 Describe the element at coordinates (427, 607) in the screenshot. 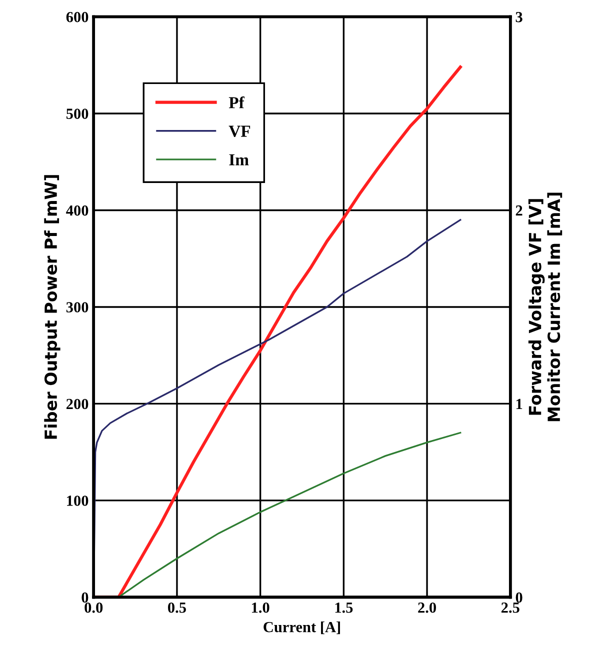

I see `x-tick-label: 2.0` at that location.